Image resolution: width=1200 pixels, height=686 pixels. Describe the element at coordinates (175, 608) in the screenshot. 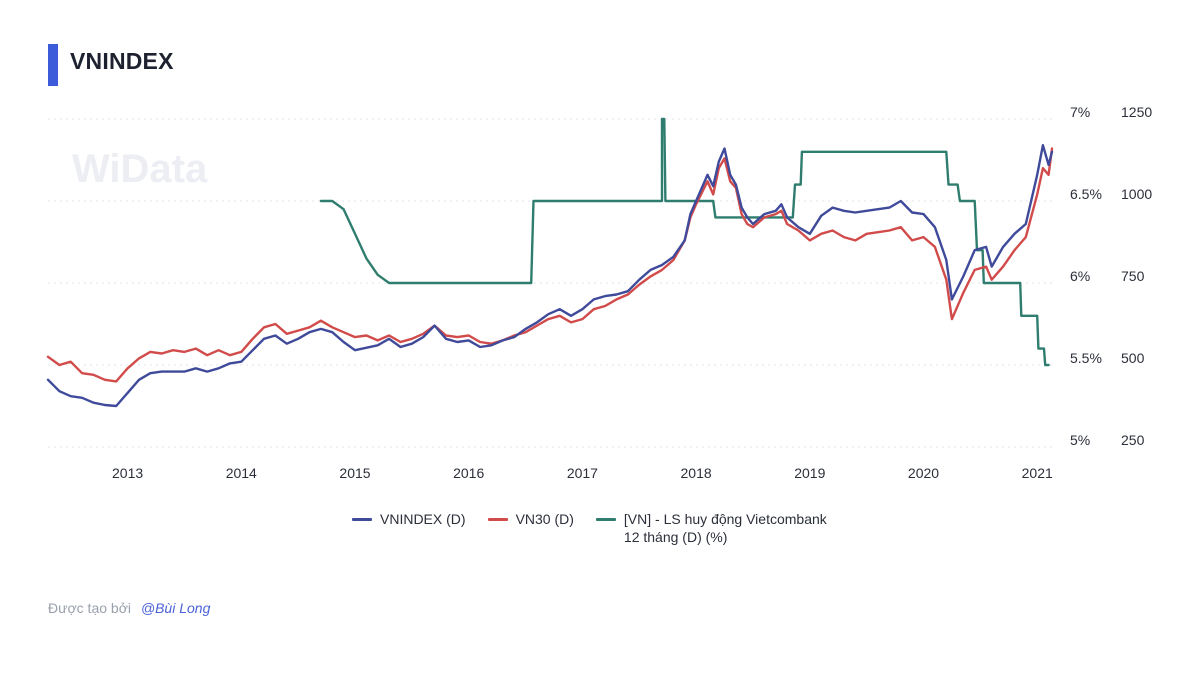

I see `footer-author-link: @Bùi Long` at that location.